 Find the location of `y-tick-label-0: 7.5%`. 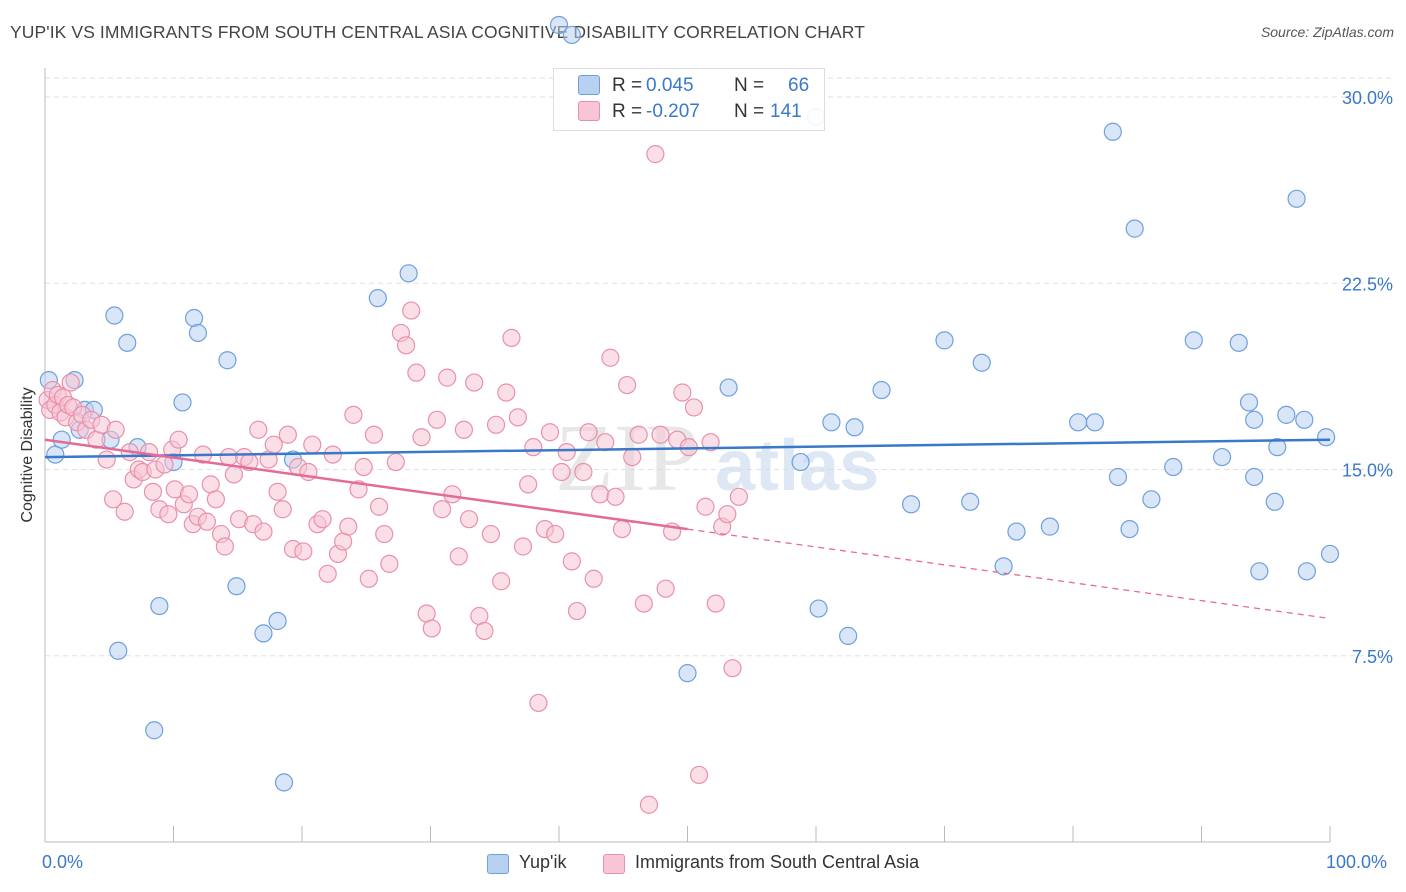

y-tick-label-0: 7.5% is located at coordinates (1372, 657).